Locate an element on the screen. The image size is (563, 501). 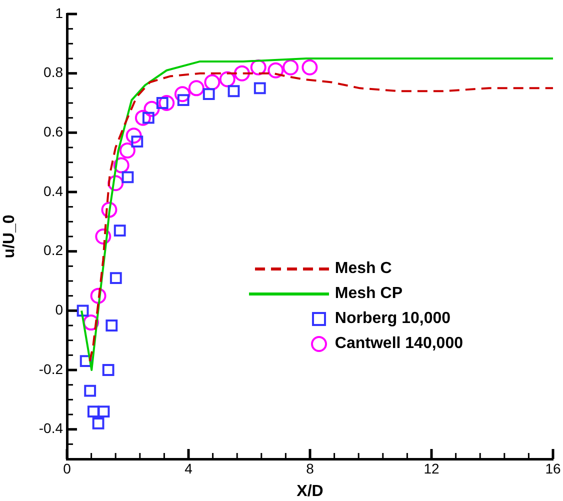
x-tick-label: 16 is located at coordinates (553, 468).